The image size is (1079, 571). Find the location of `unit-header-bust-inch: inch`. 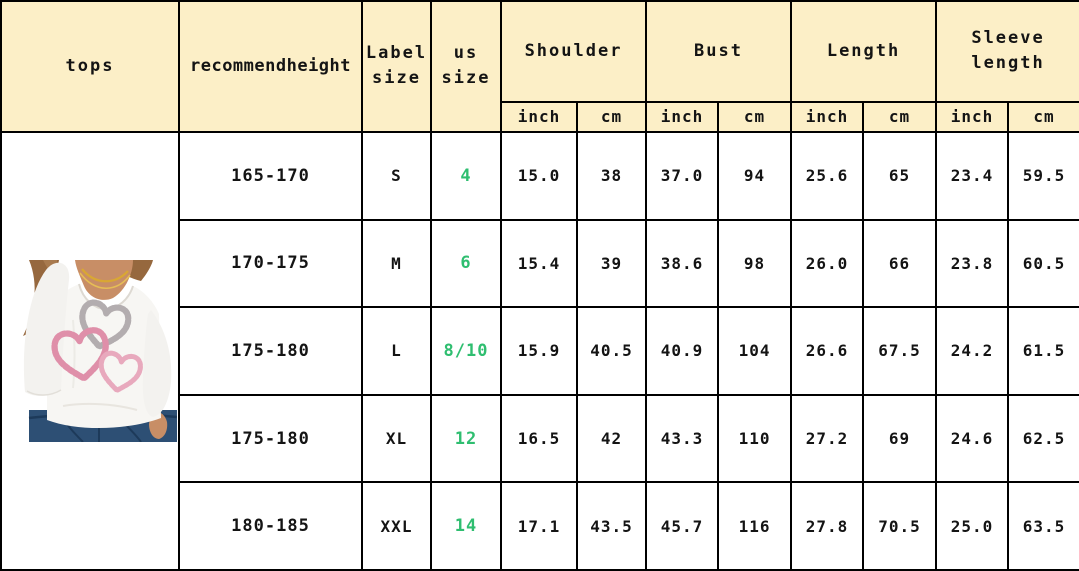

unit-header-bust-inch: inch is located at coordinates (682, 116).